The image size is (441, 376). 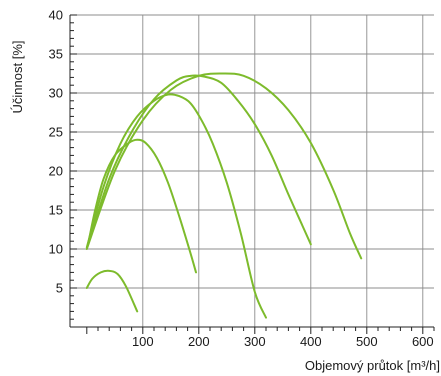 I want to click on y-tick-label-20: 20, so click(x=56, y=171).